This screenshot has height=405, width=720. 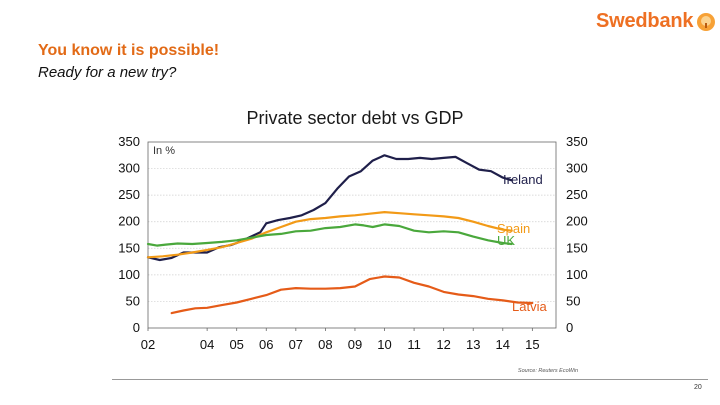 I want to click on chart-source: Source: Reuters EcoWin, so click(x=548, y=371).